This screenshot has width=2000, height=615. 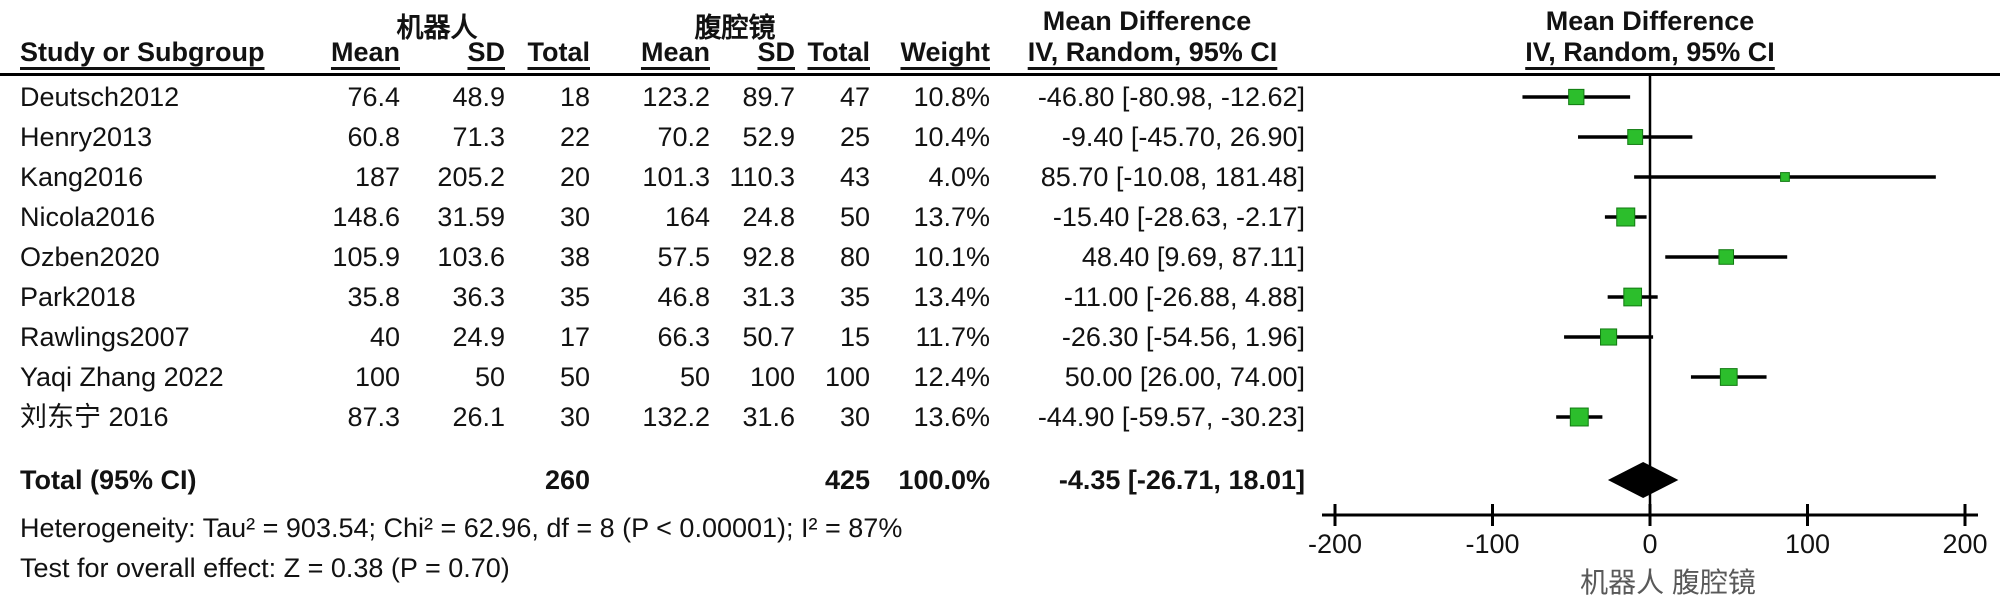 I want to click on study-name: Deutsch2012, so click(x=100, y=97).